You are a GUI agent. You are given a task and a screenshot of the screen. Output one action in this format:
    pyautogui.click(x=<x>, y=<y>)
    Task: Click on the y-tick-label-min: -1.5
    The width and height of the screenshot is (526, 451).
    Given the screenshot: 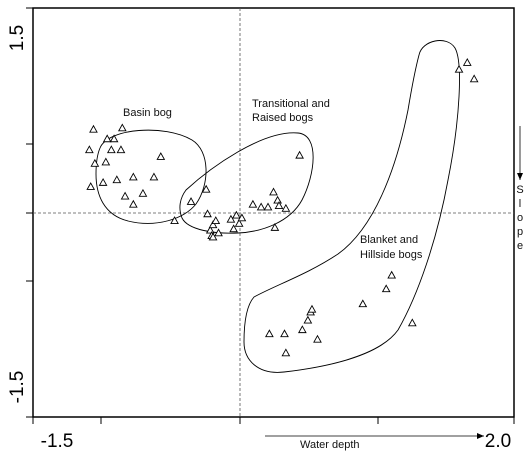 What is the action you would take?
    pyautogui.click(x=17, y=387)
    